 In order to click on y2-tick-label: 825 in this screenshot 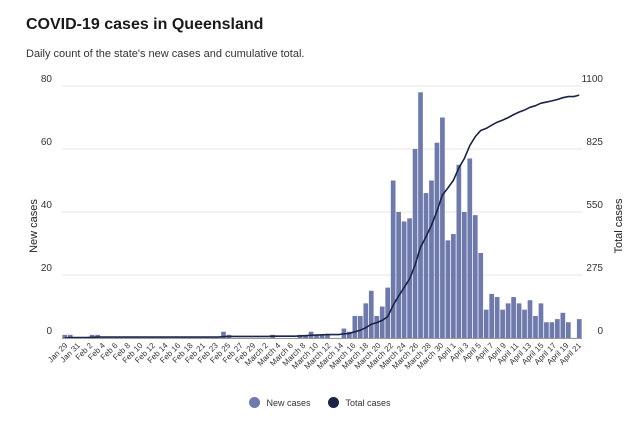, I will do `click(594, 142)`.